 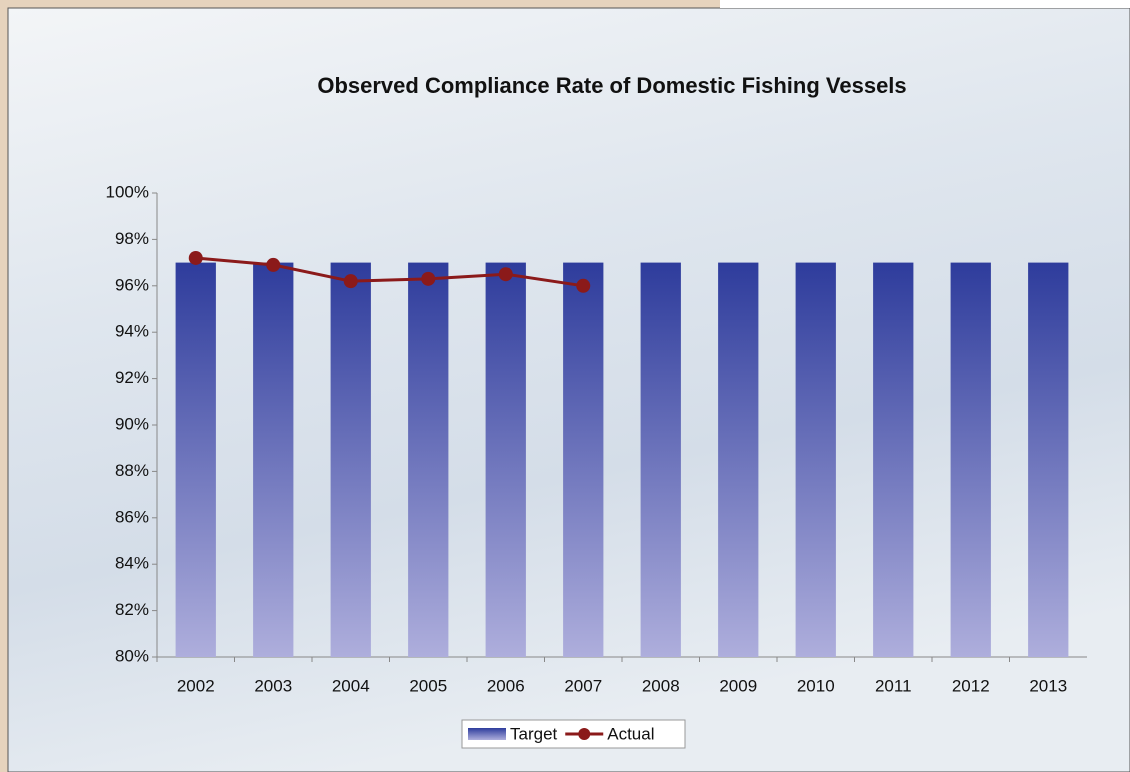 I want to click on x-tick-label: 2011, so click(x=893, y=685).